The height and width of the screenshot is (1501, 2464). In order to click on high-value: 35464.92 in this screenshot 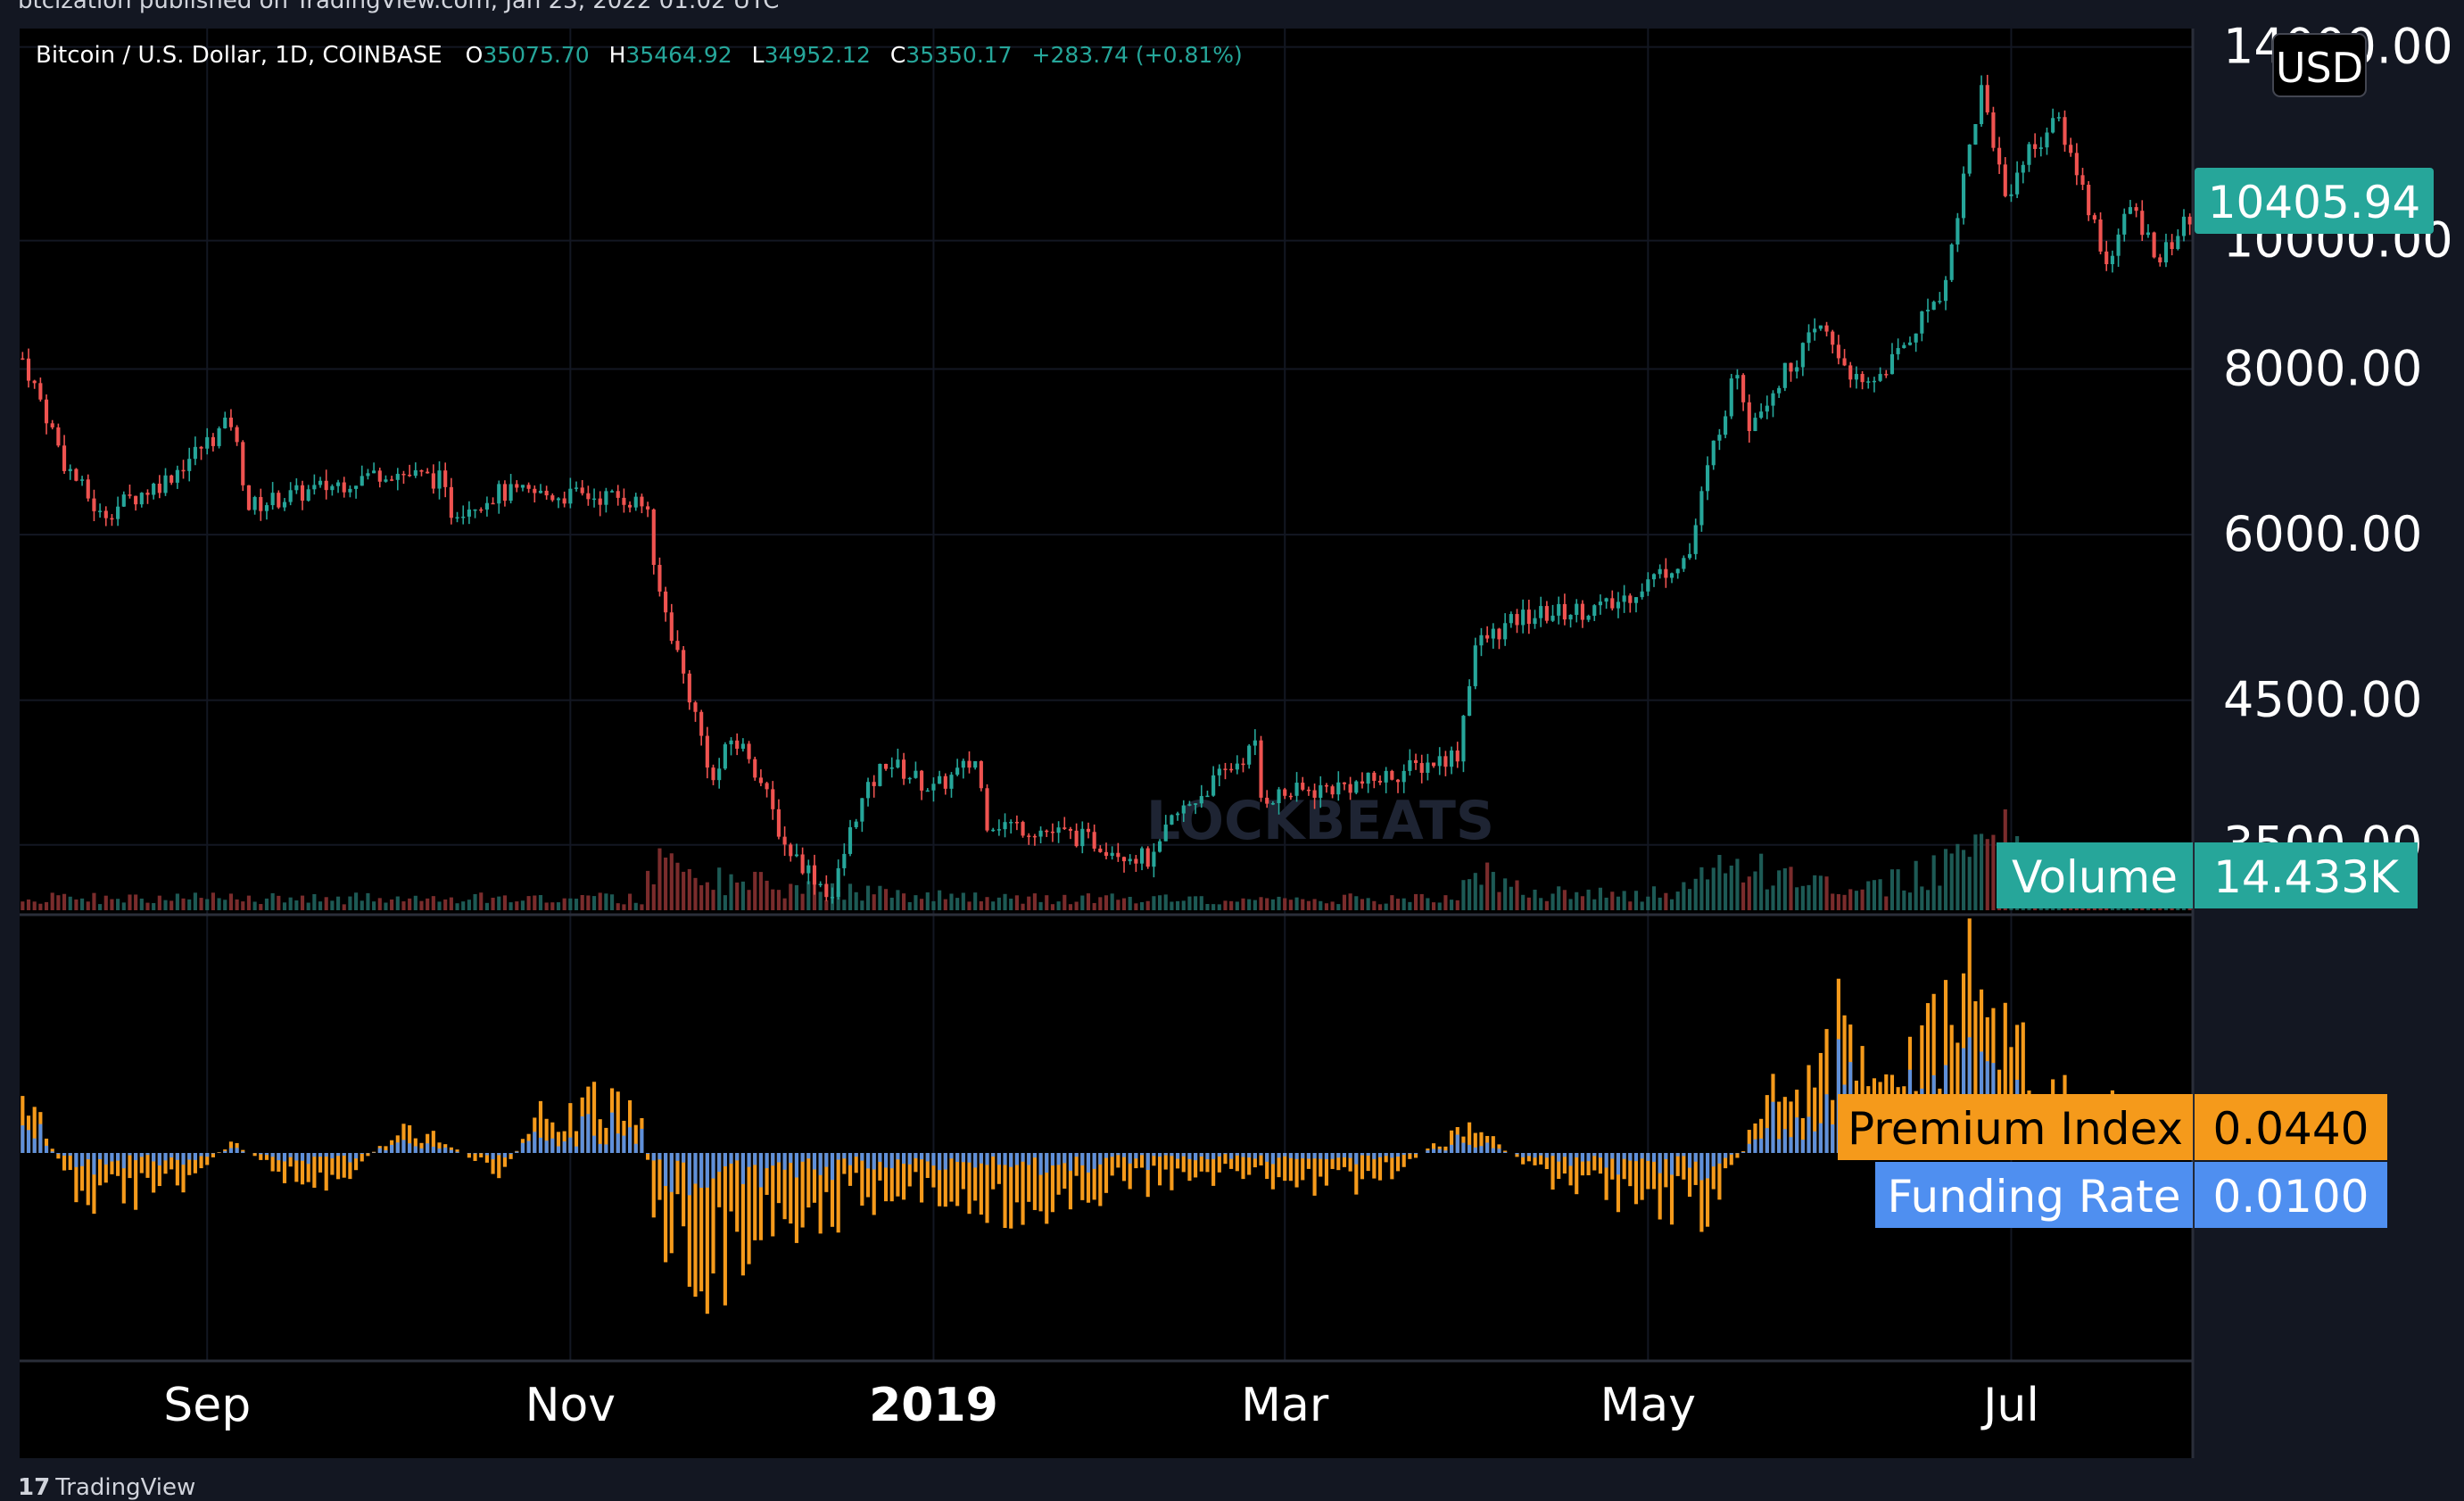, I will do `click(679, 55)`.